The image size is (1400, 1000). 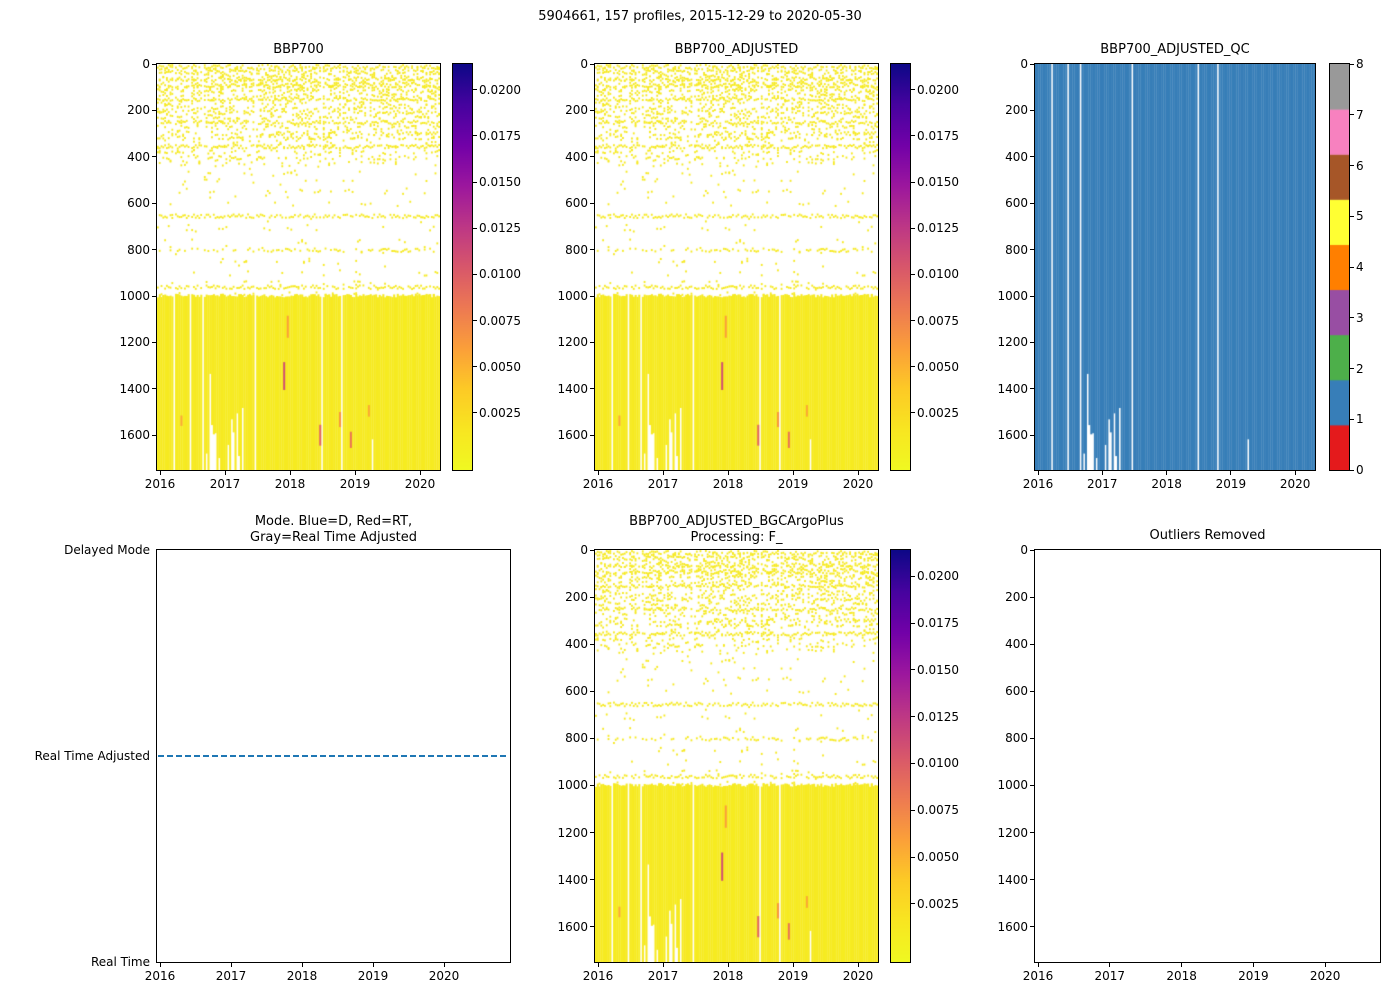 What do you see at coordinates (333, 537) in the screenshot?
I see `title-mode-line2: Gray=Real Time Adjusted` at bounding box center [333, 537].